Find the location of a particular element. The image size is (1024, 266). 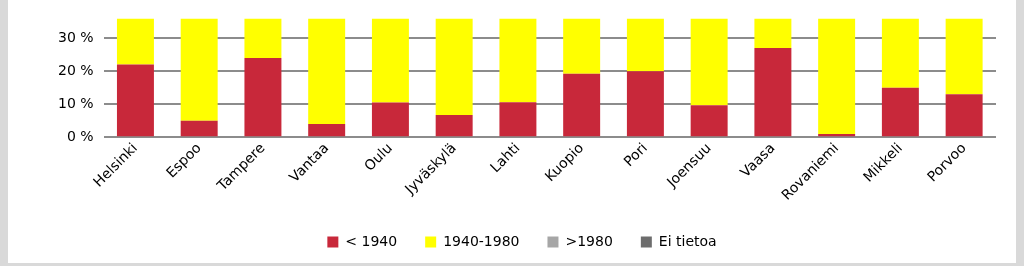

y-tick-label: 0 % is located at coordinates (80, 135).